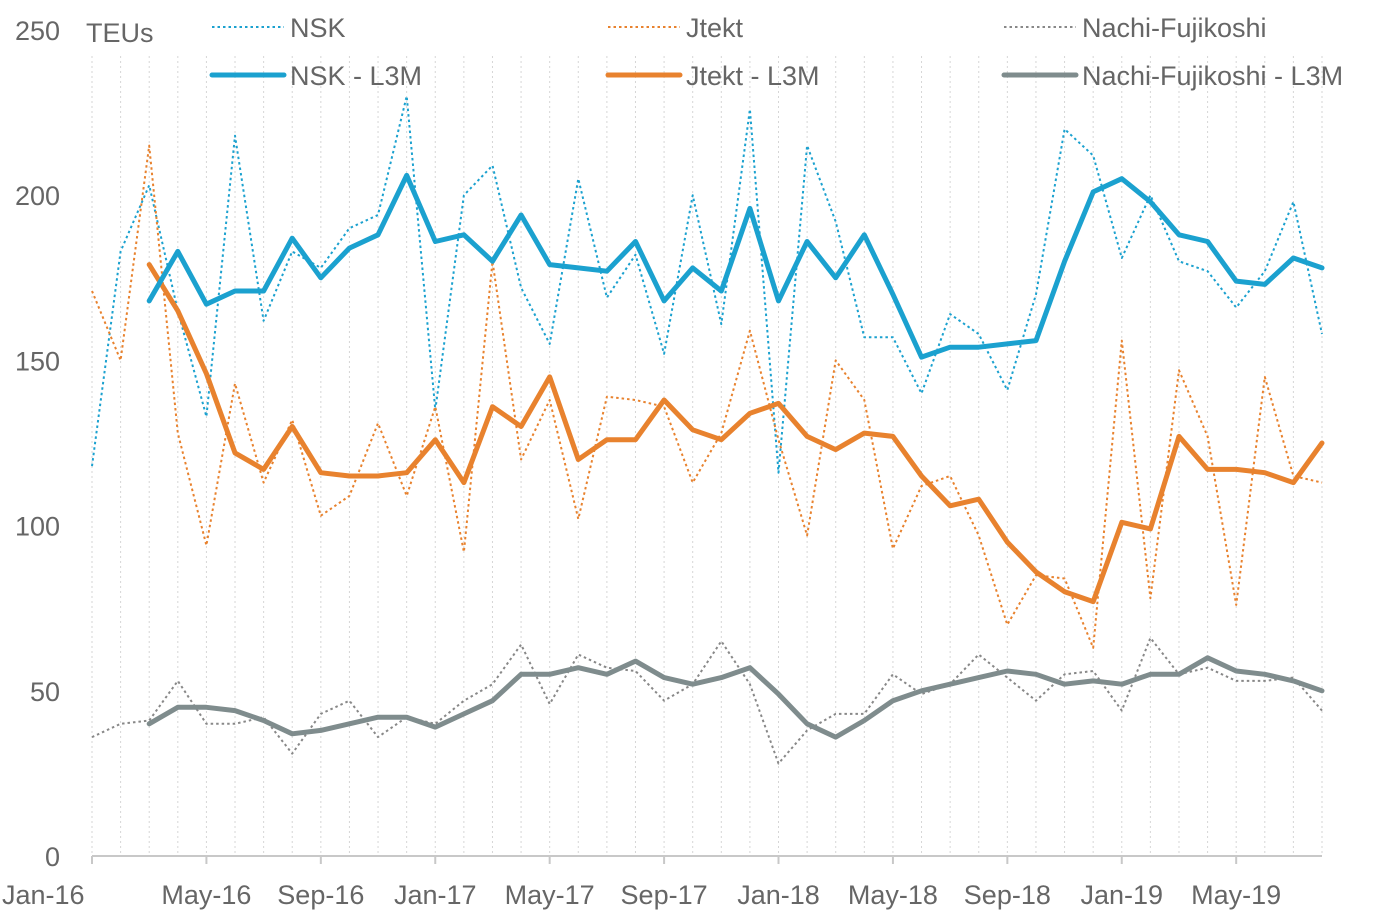 The width and height of the screenshot is (1382, 921). What do you see at coordinates (37, 444) in the screenshot?
I see `y-axis-ticks: 0 50 100 150 200 250` at bounding box center [37, 444].